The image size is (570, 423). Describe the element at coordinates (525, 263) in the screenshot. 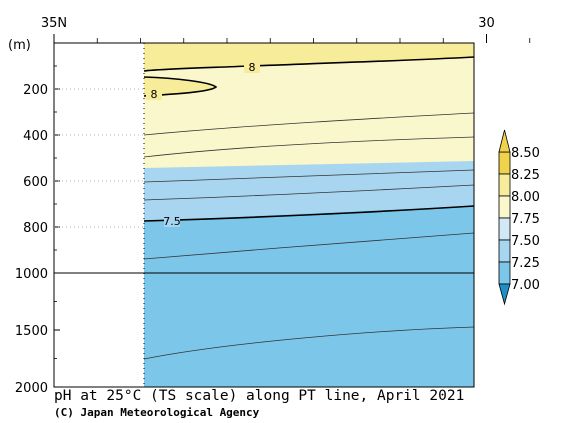

I see `colorbar-tick-label: 7.25` at that location.